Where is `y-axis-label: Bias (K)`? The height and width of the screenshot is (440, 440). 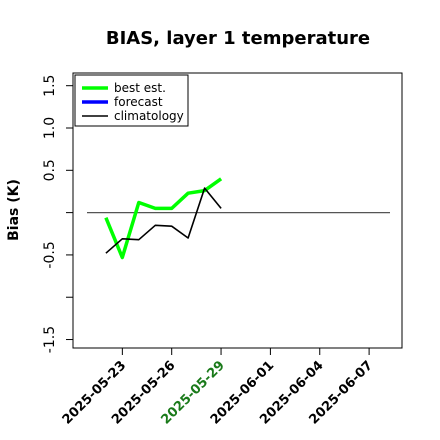
y-axis-label: Bias (K) is located at coordinates (14, 210).